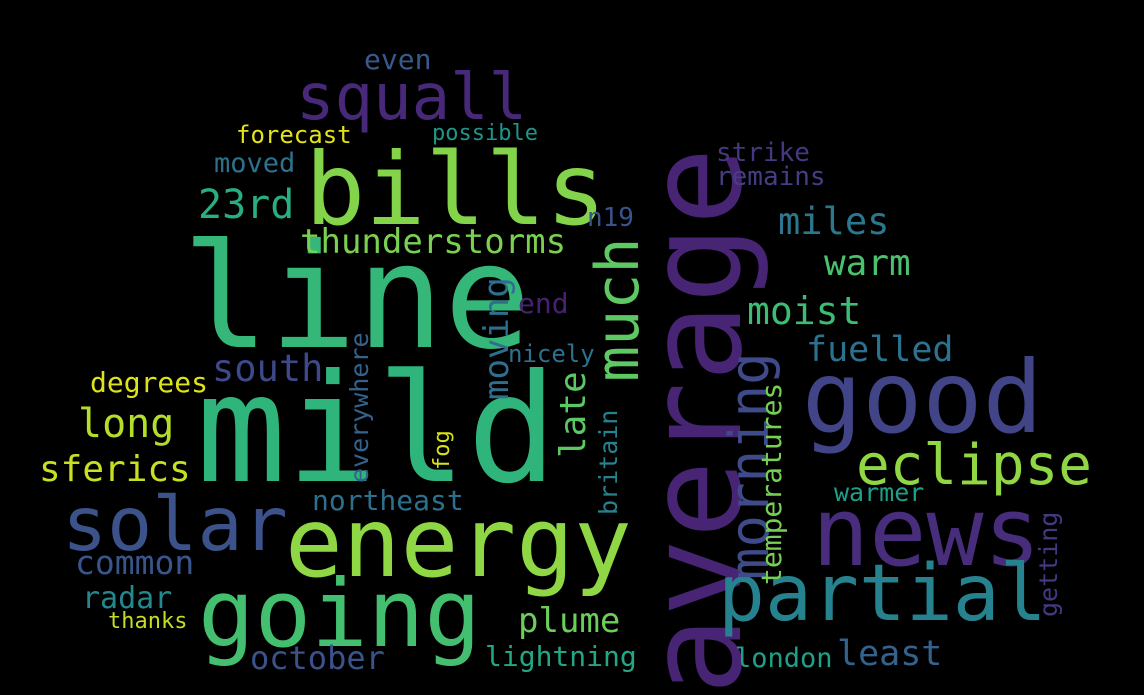 This screenshot has width=1144, height=695. What do you see at coordinates (127, 598) in the screenshot?
I see `word-radar: radar` at bounding box center [127, 598].